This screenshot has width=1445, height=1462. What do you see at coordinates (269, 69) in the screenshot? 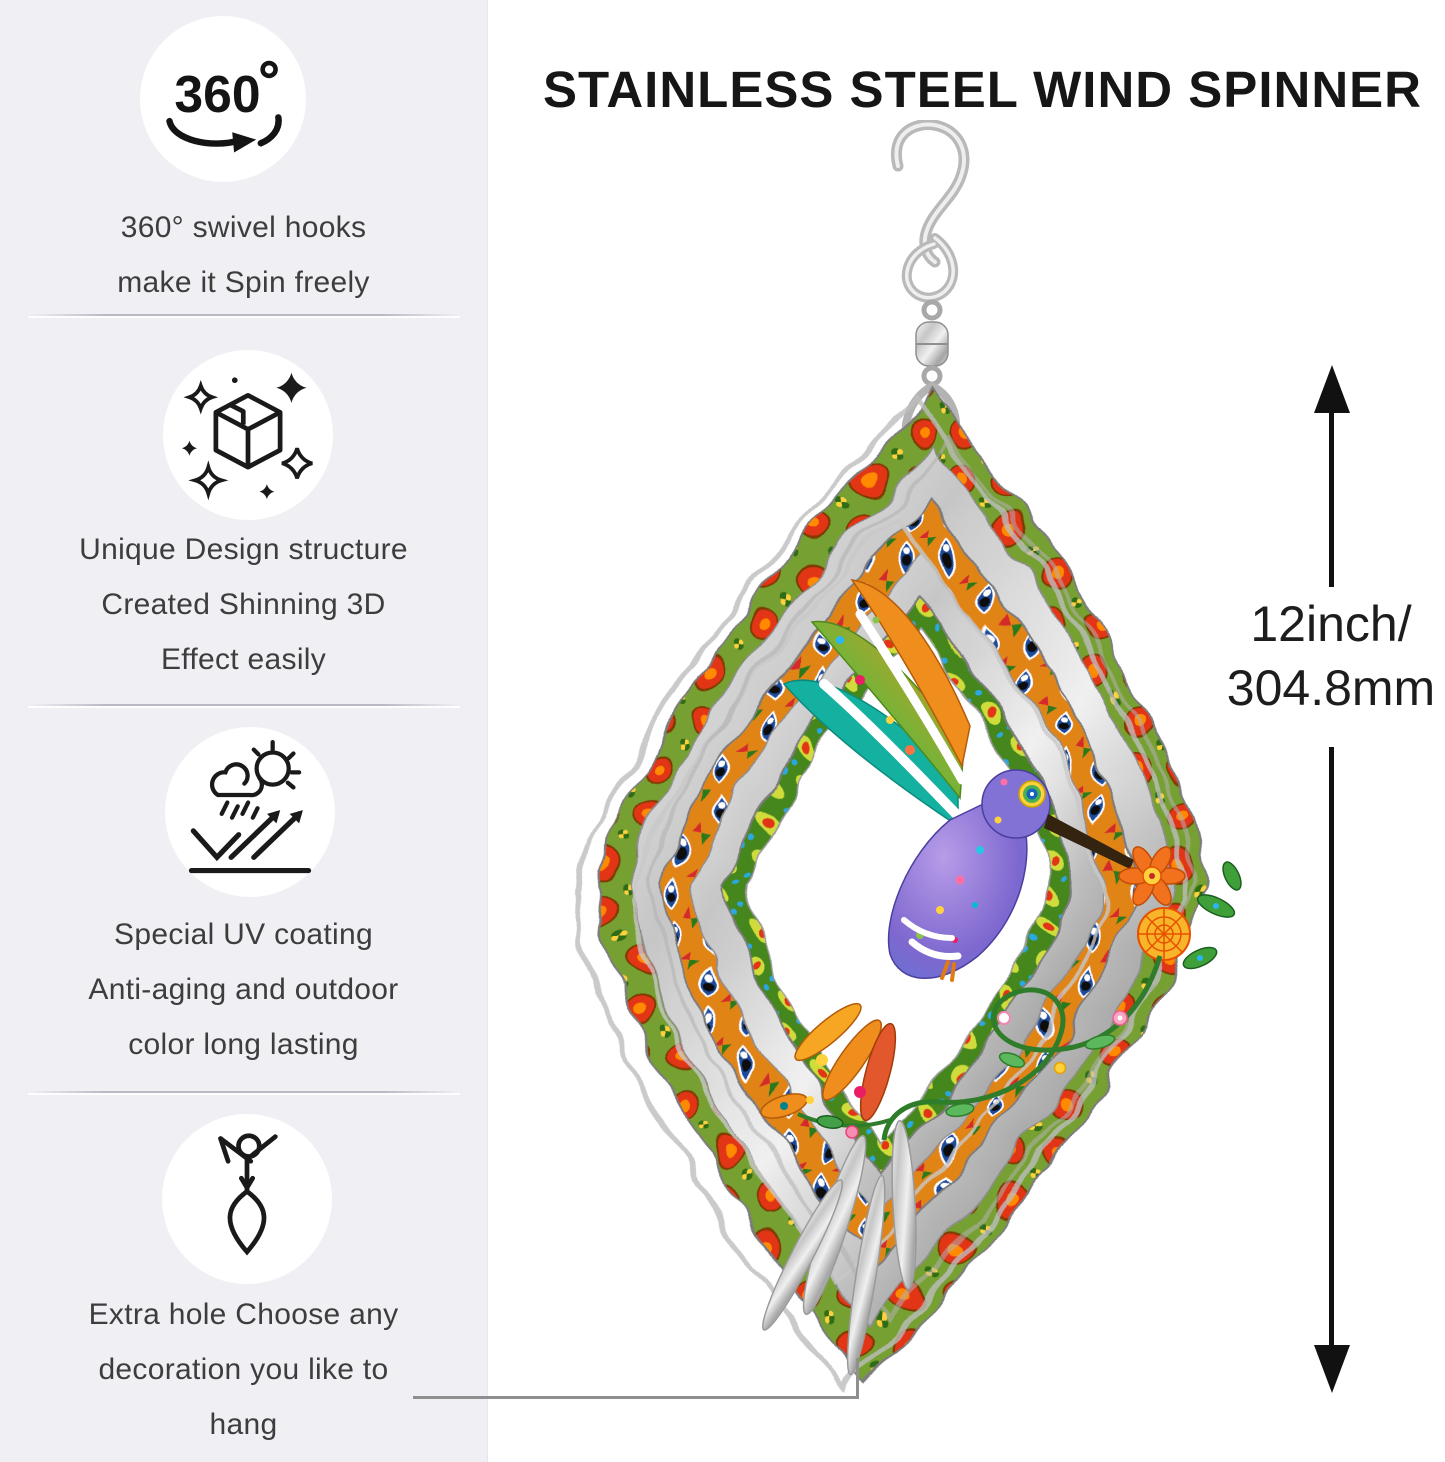
I see `degree-symbol` at bounding box center [269, 69].